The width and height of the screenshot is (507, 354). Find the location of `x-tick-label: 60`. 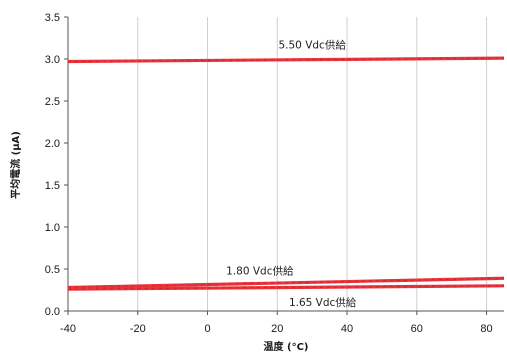

x-tick-label: 60 is located at coordinates (417, 329).